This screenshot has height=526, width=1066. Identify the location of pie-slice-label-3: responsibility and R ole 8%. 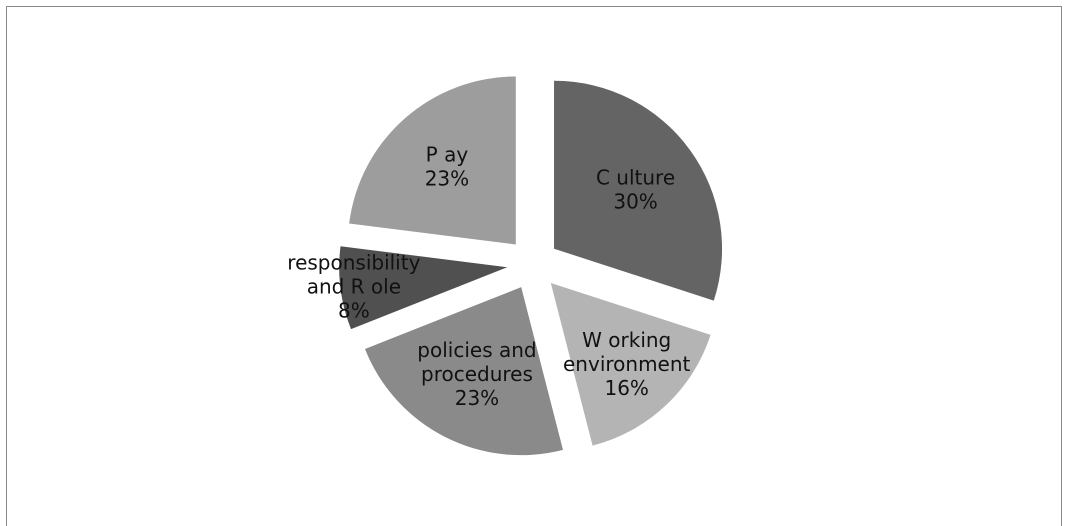
(353, 287).